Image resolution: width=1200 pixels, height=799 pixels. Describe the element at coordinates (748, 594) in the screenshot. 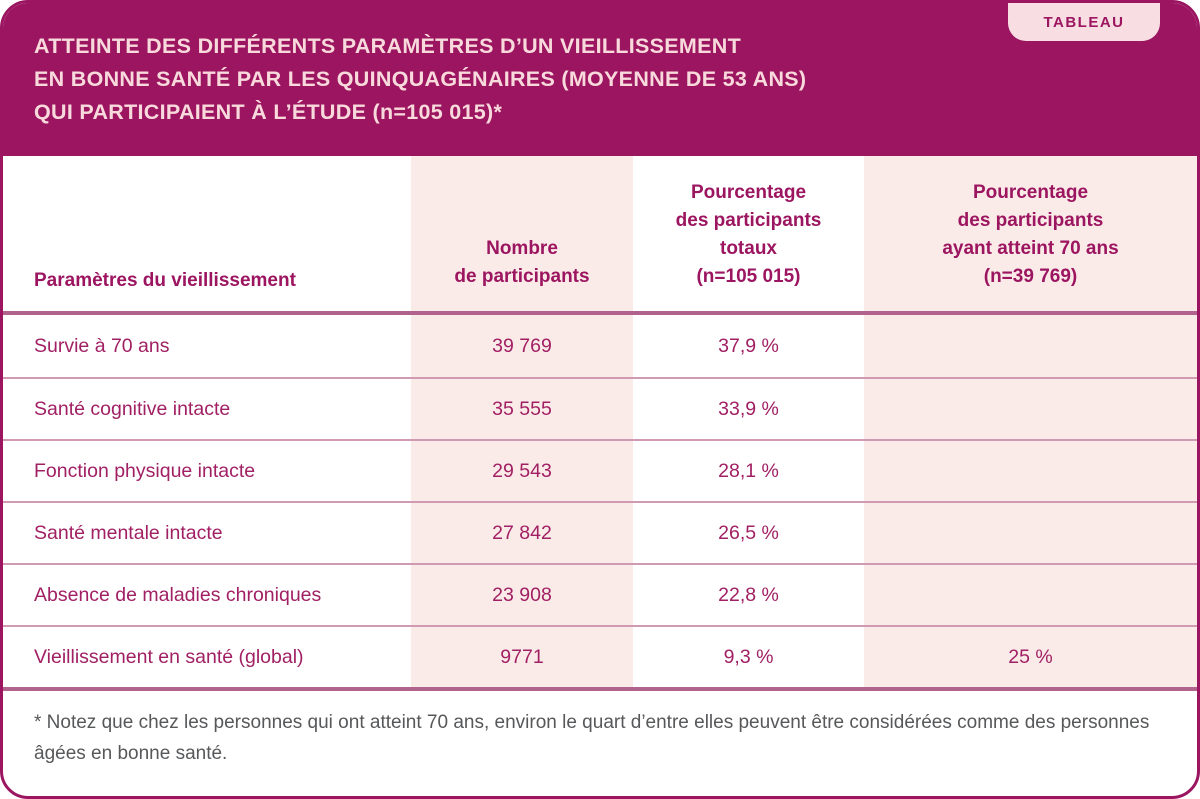

I see `cell-pct-totaux: 22,8 %` at that location.